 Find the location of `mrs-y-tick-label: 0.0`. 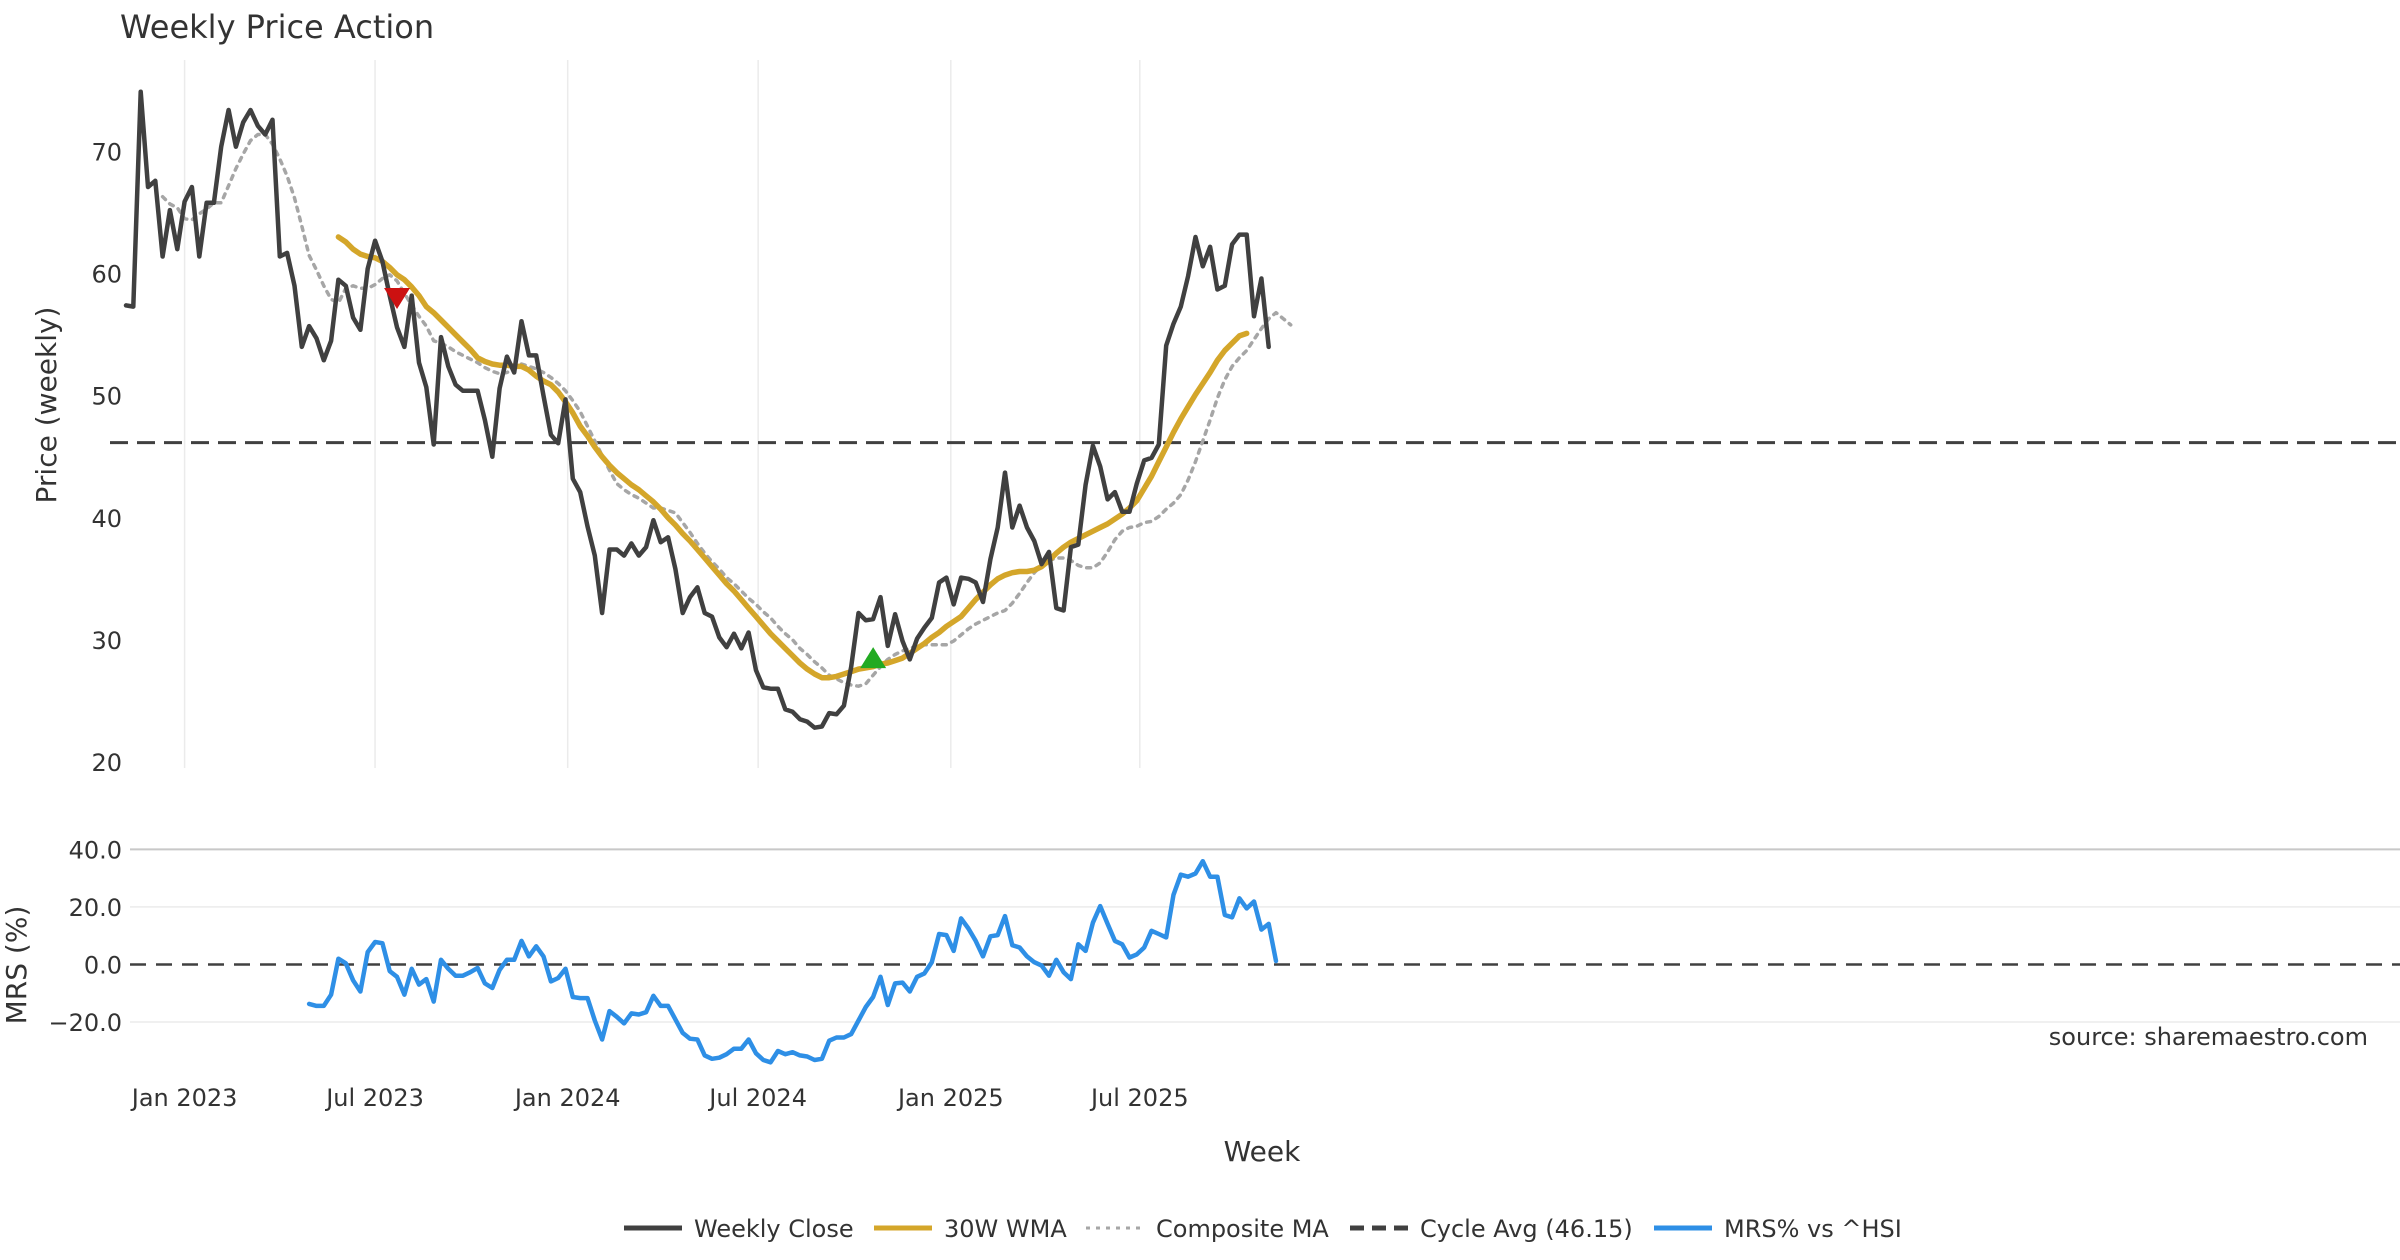

mrs-y-tick-label: 0.0 is located at coordinates (103, 965).